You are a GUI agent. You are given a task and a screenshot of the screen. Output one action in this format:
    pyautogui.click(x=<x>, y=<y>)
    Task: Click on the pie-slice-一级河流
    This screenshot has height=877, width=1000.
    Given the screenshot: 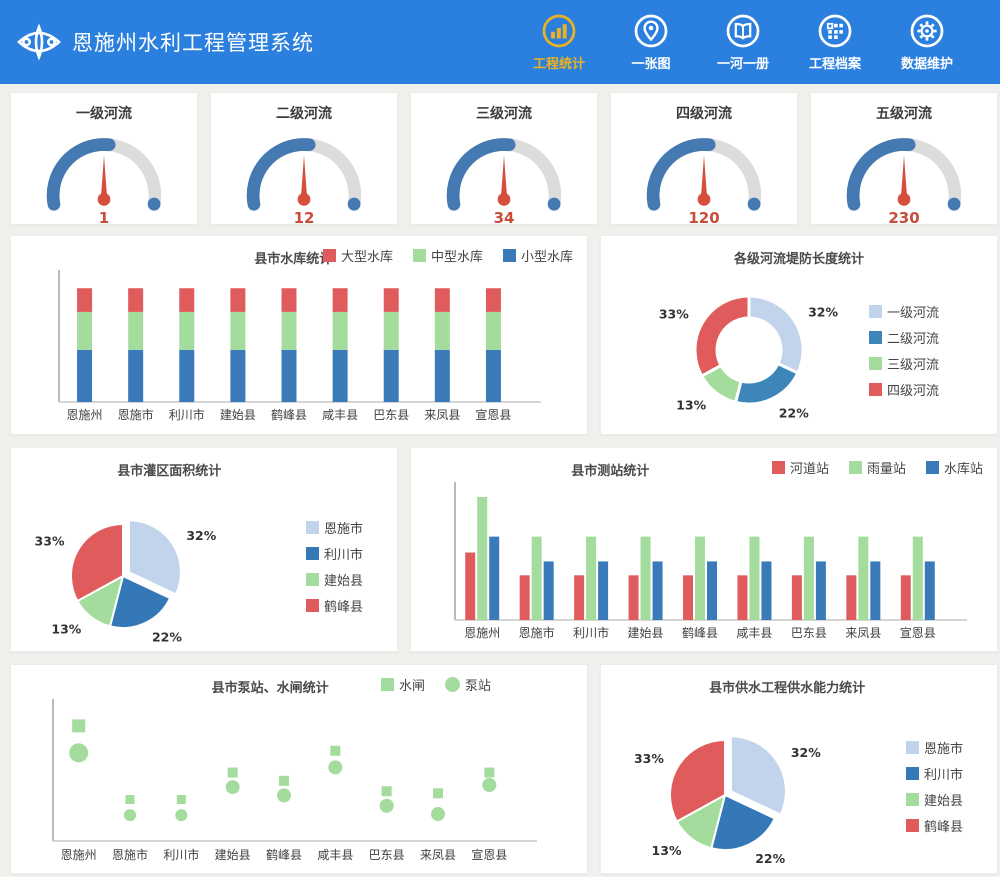 What is the action you would take?
    pyautogui.click(x=776, y=334)
    